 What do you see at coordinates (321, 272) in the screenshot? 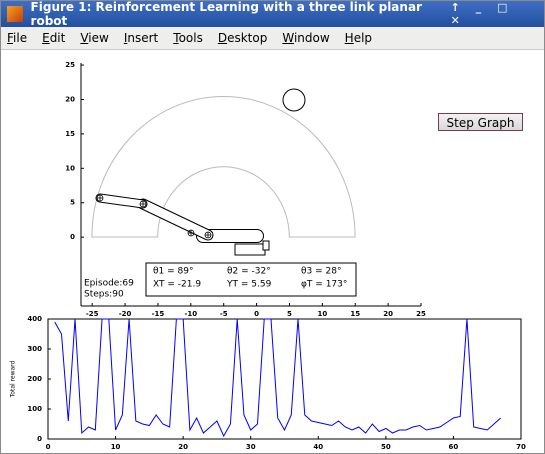
I see `readout: θ3 = 28°` at bounding box center [321, 272].